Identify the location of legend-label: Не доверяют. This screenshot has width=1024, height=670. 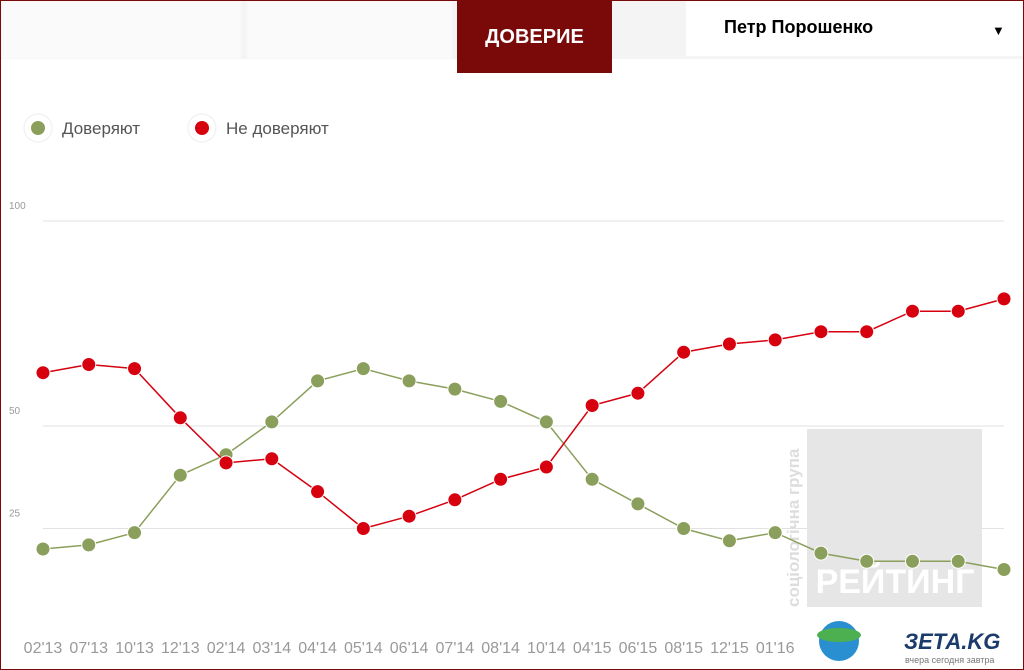
(277, 128).